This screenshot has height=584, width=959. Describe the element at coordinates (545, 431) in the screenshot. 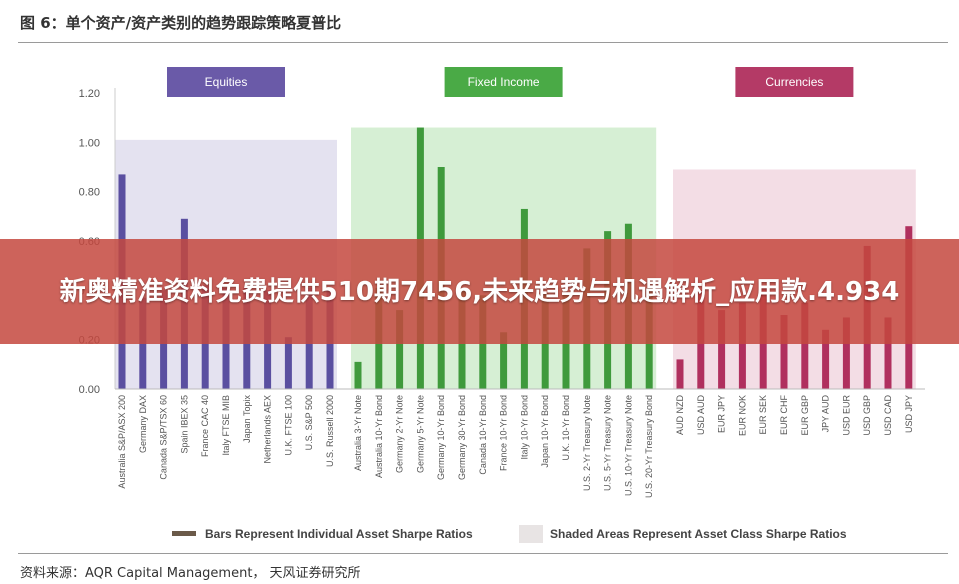

I see `category-label: Japan 10-Yr Bond` at that location.